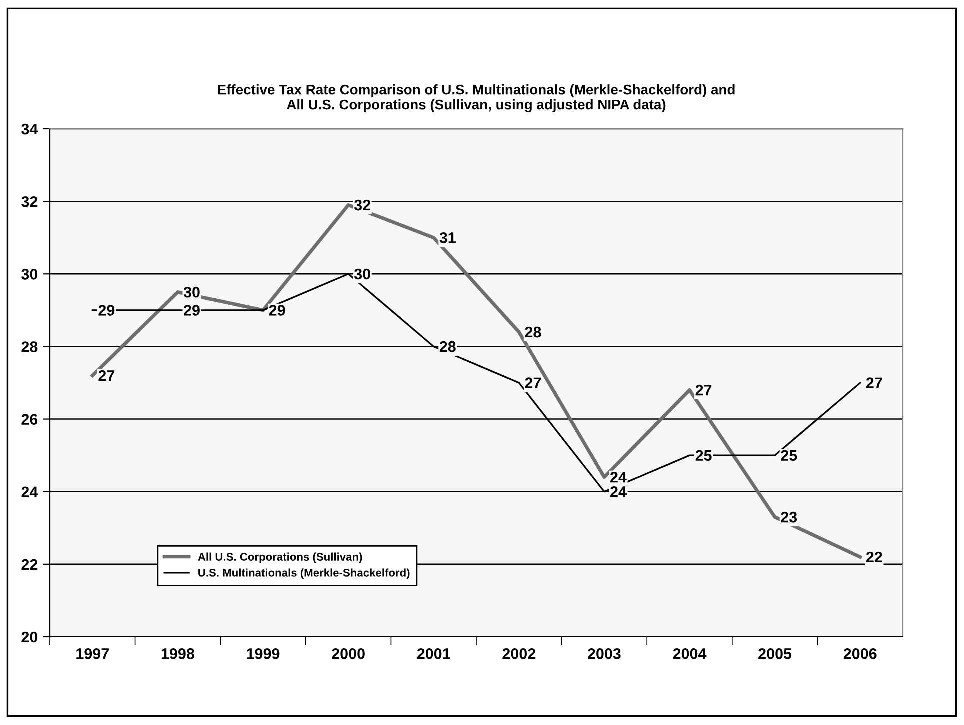 The width and height of the screenshot is (964, 725). What do you see at coordinates (30, 564) in the screenshot?
I see `y-tick-label: 22` at bounding box center [30, 564].